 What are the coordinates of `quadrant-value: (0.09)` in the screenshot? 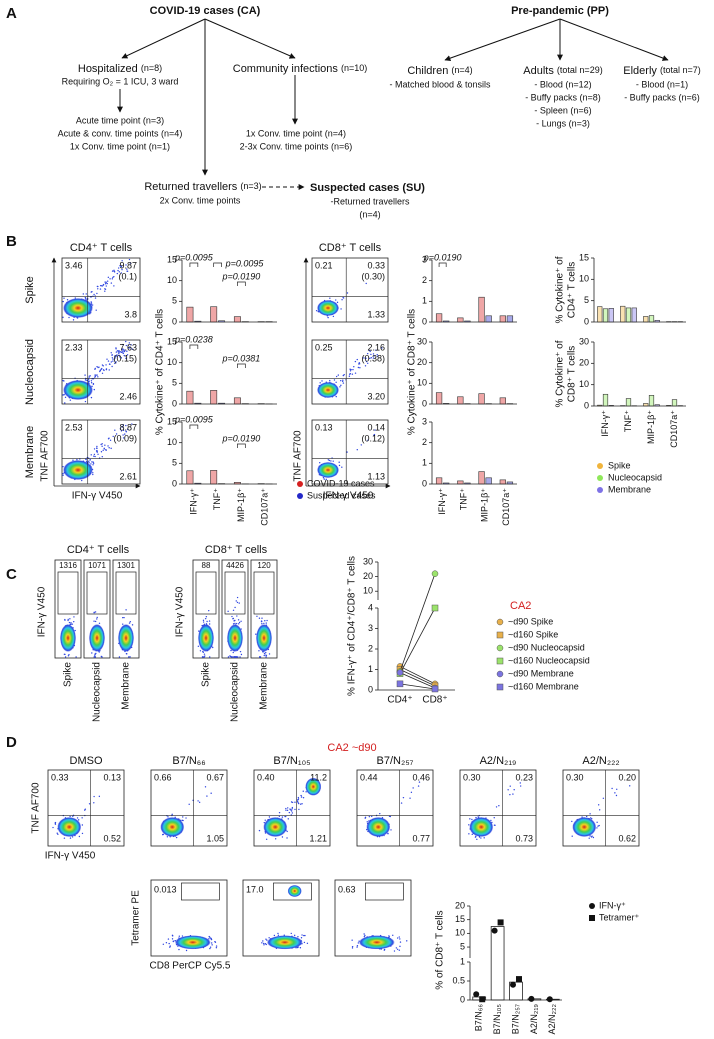 It's located at (125, 438).